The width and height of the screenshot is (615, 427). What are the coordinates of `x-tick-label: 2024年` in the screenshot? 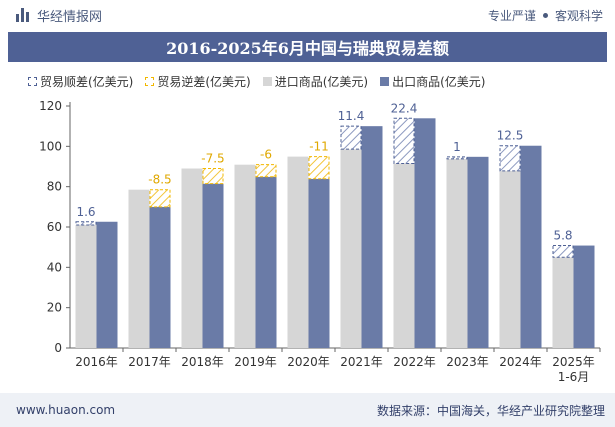 It's located at (520, 362).